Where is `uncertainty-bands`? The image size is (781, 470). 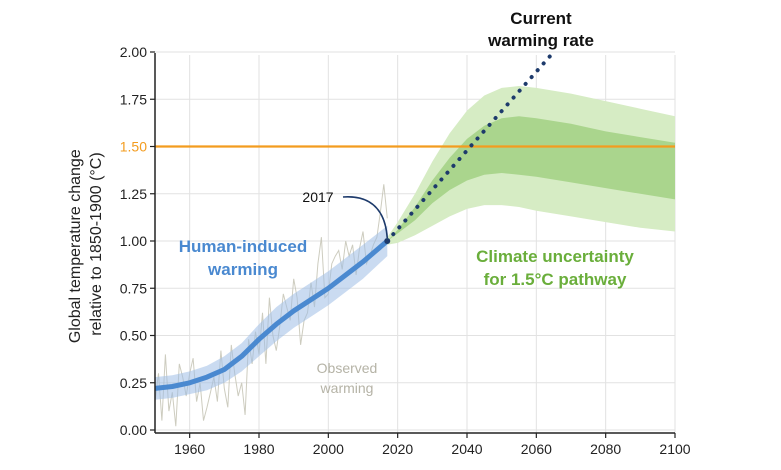
uncertainty-bands is located at coordinates (531, 165).